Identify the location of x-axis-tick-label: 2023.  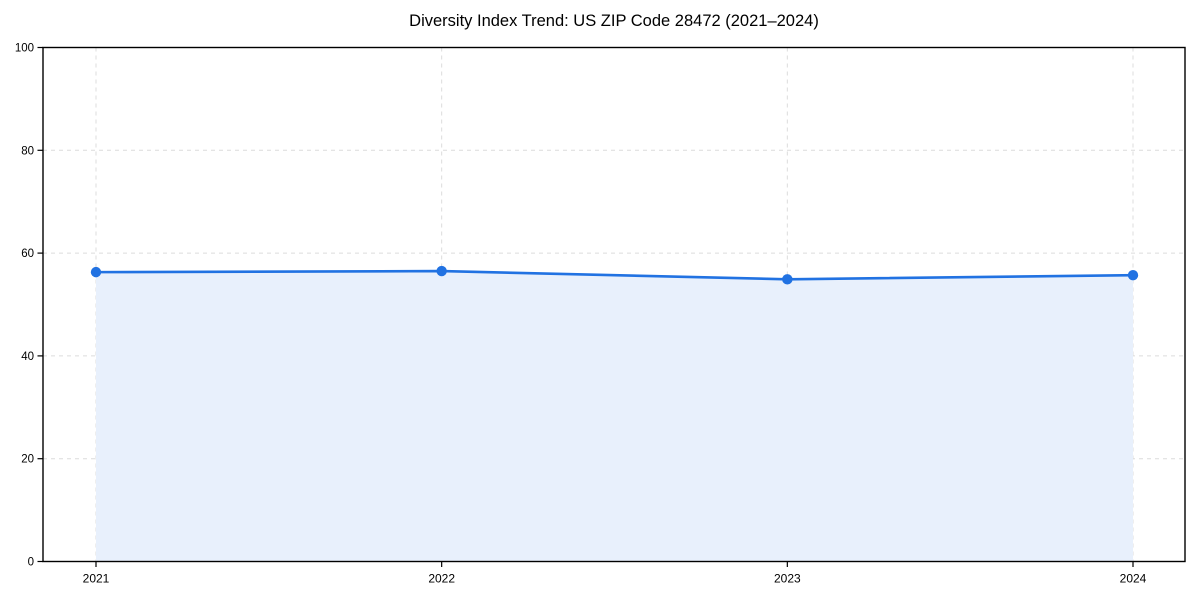
(787, 579).